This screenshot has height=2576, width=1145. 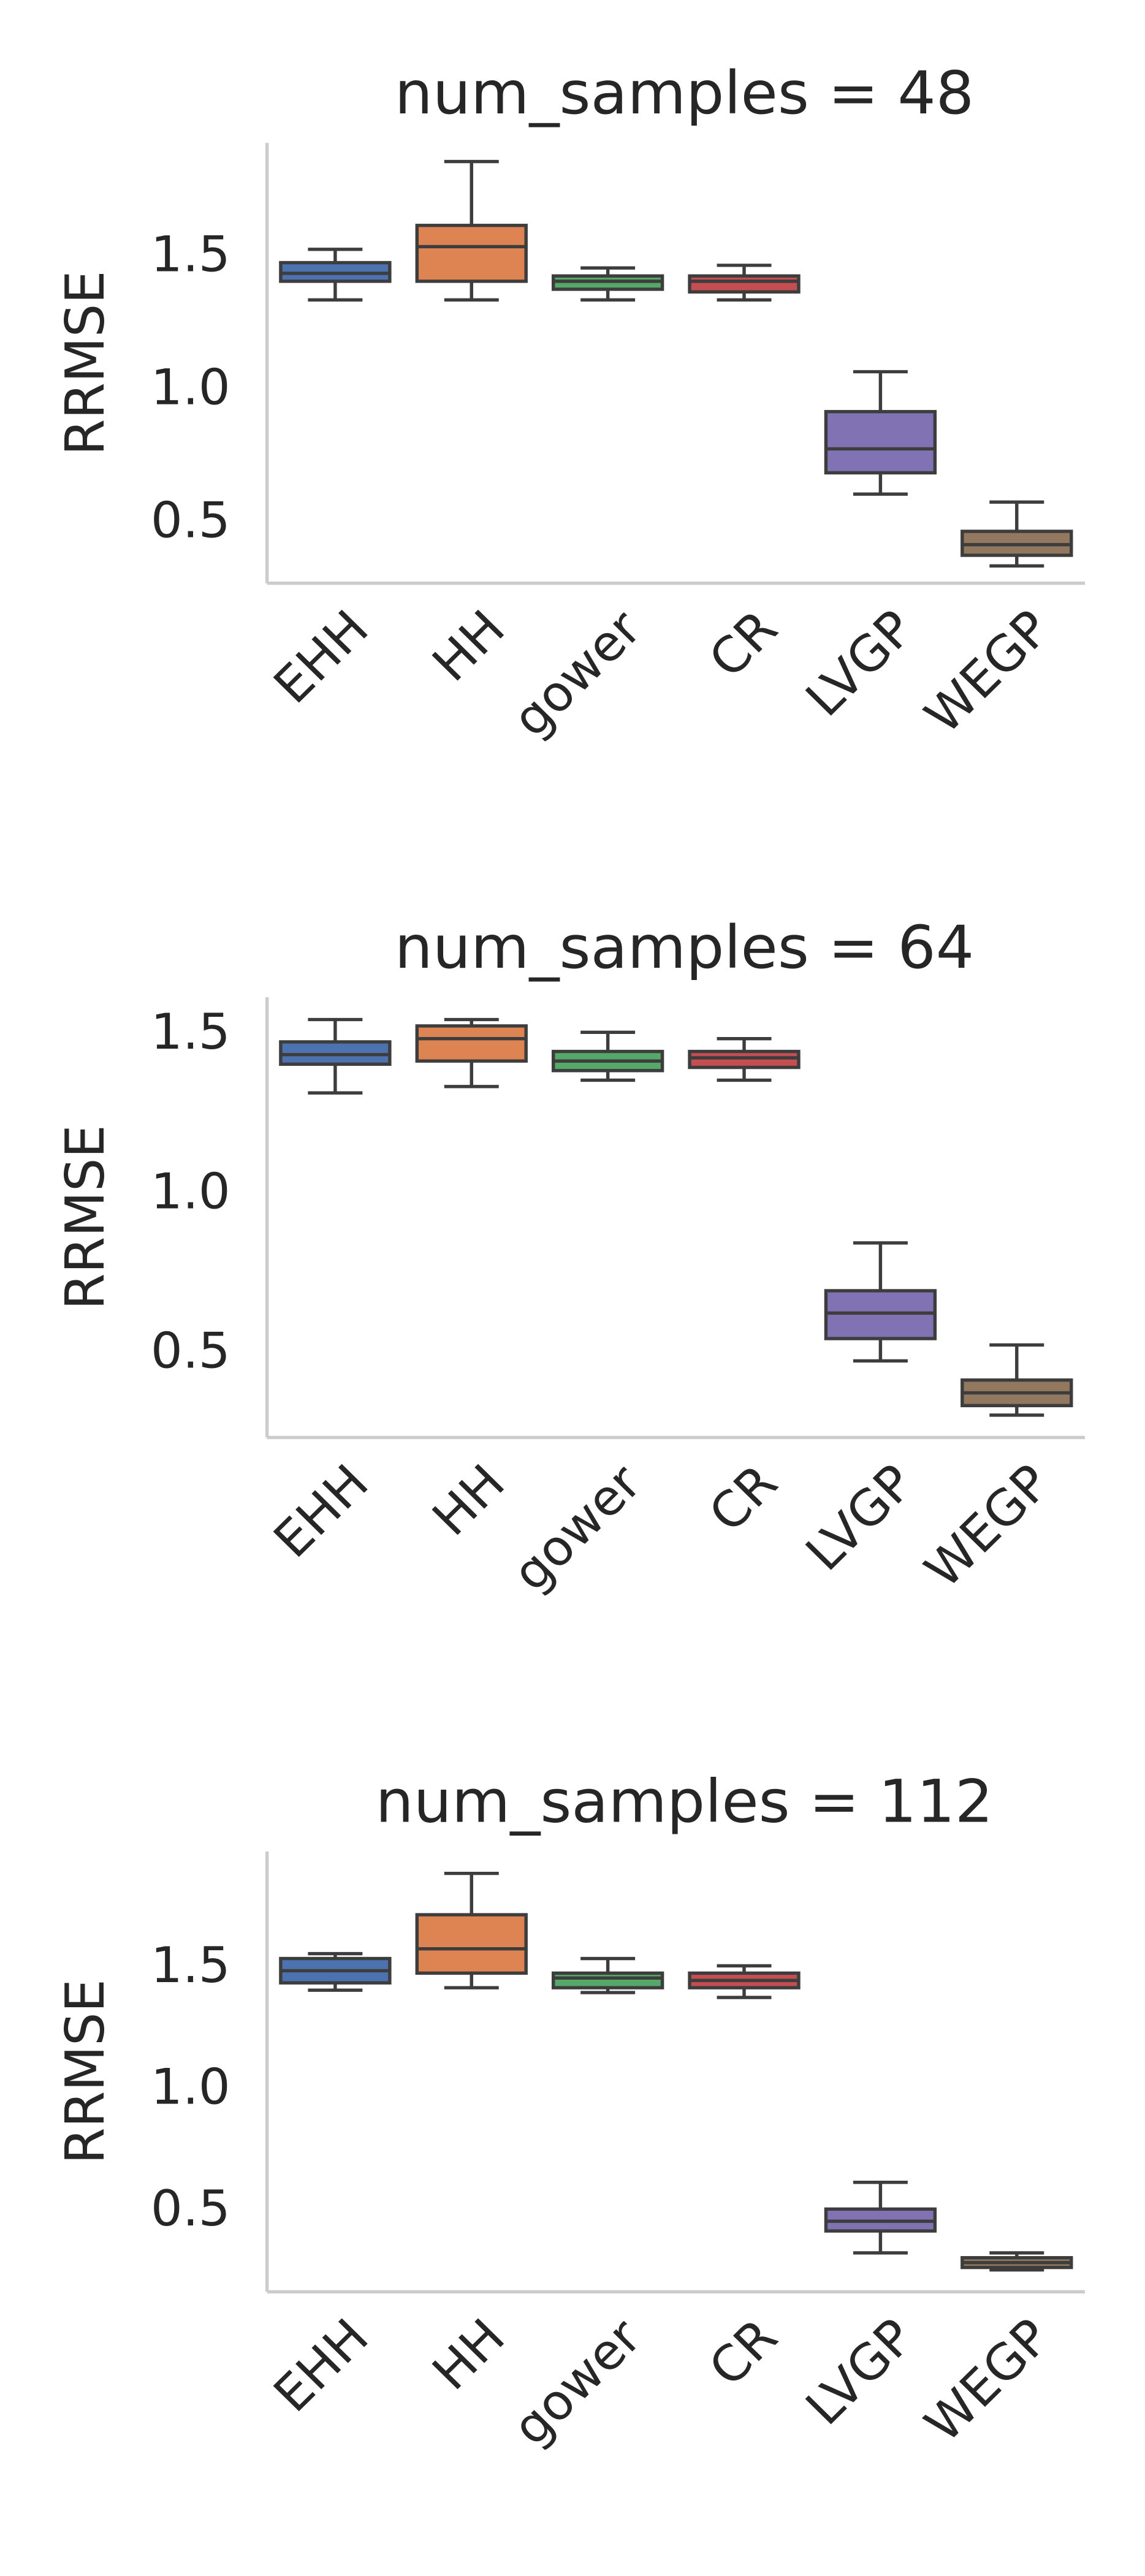 What do you see at coordinates (684, 93) in the screenshot?
I see `chart-title: num_samples = 48` at bounding box center [684, 93].